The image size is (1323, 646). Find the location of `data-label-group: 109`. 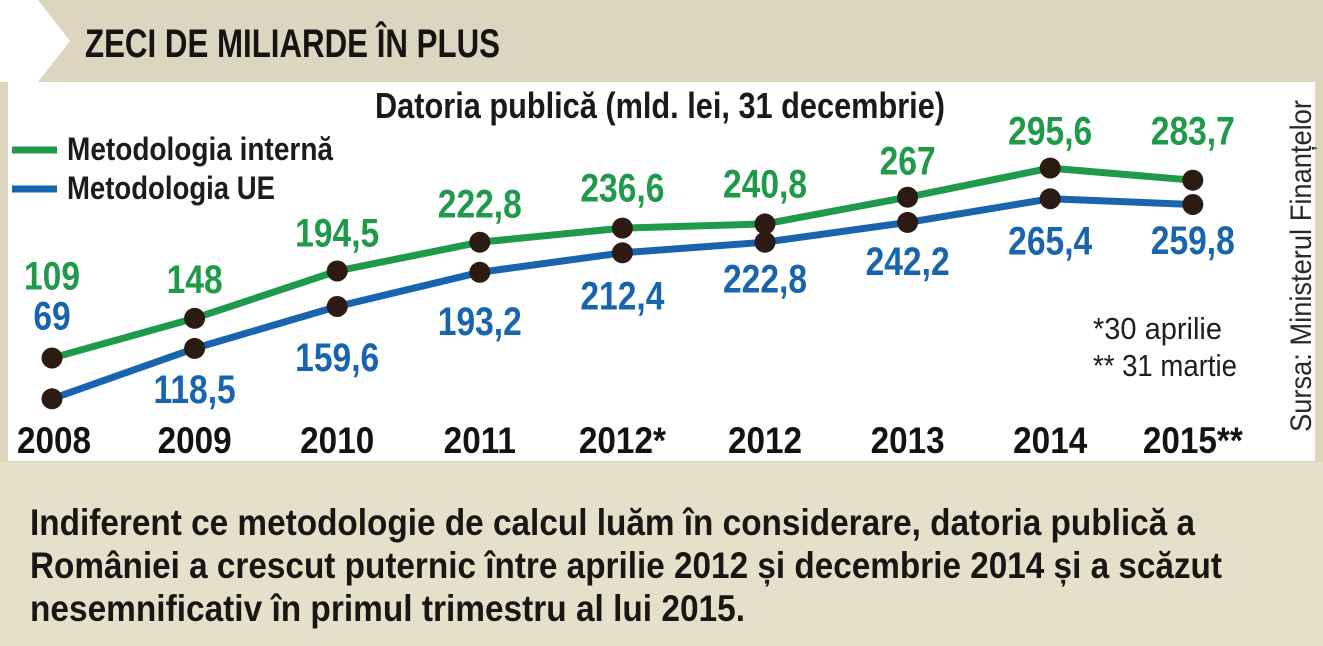

data-label-group: 109 is located at coordinates (52, 276).